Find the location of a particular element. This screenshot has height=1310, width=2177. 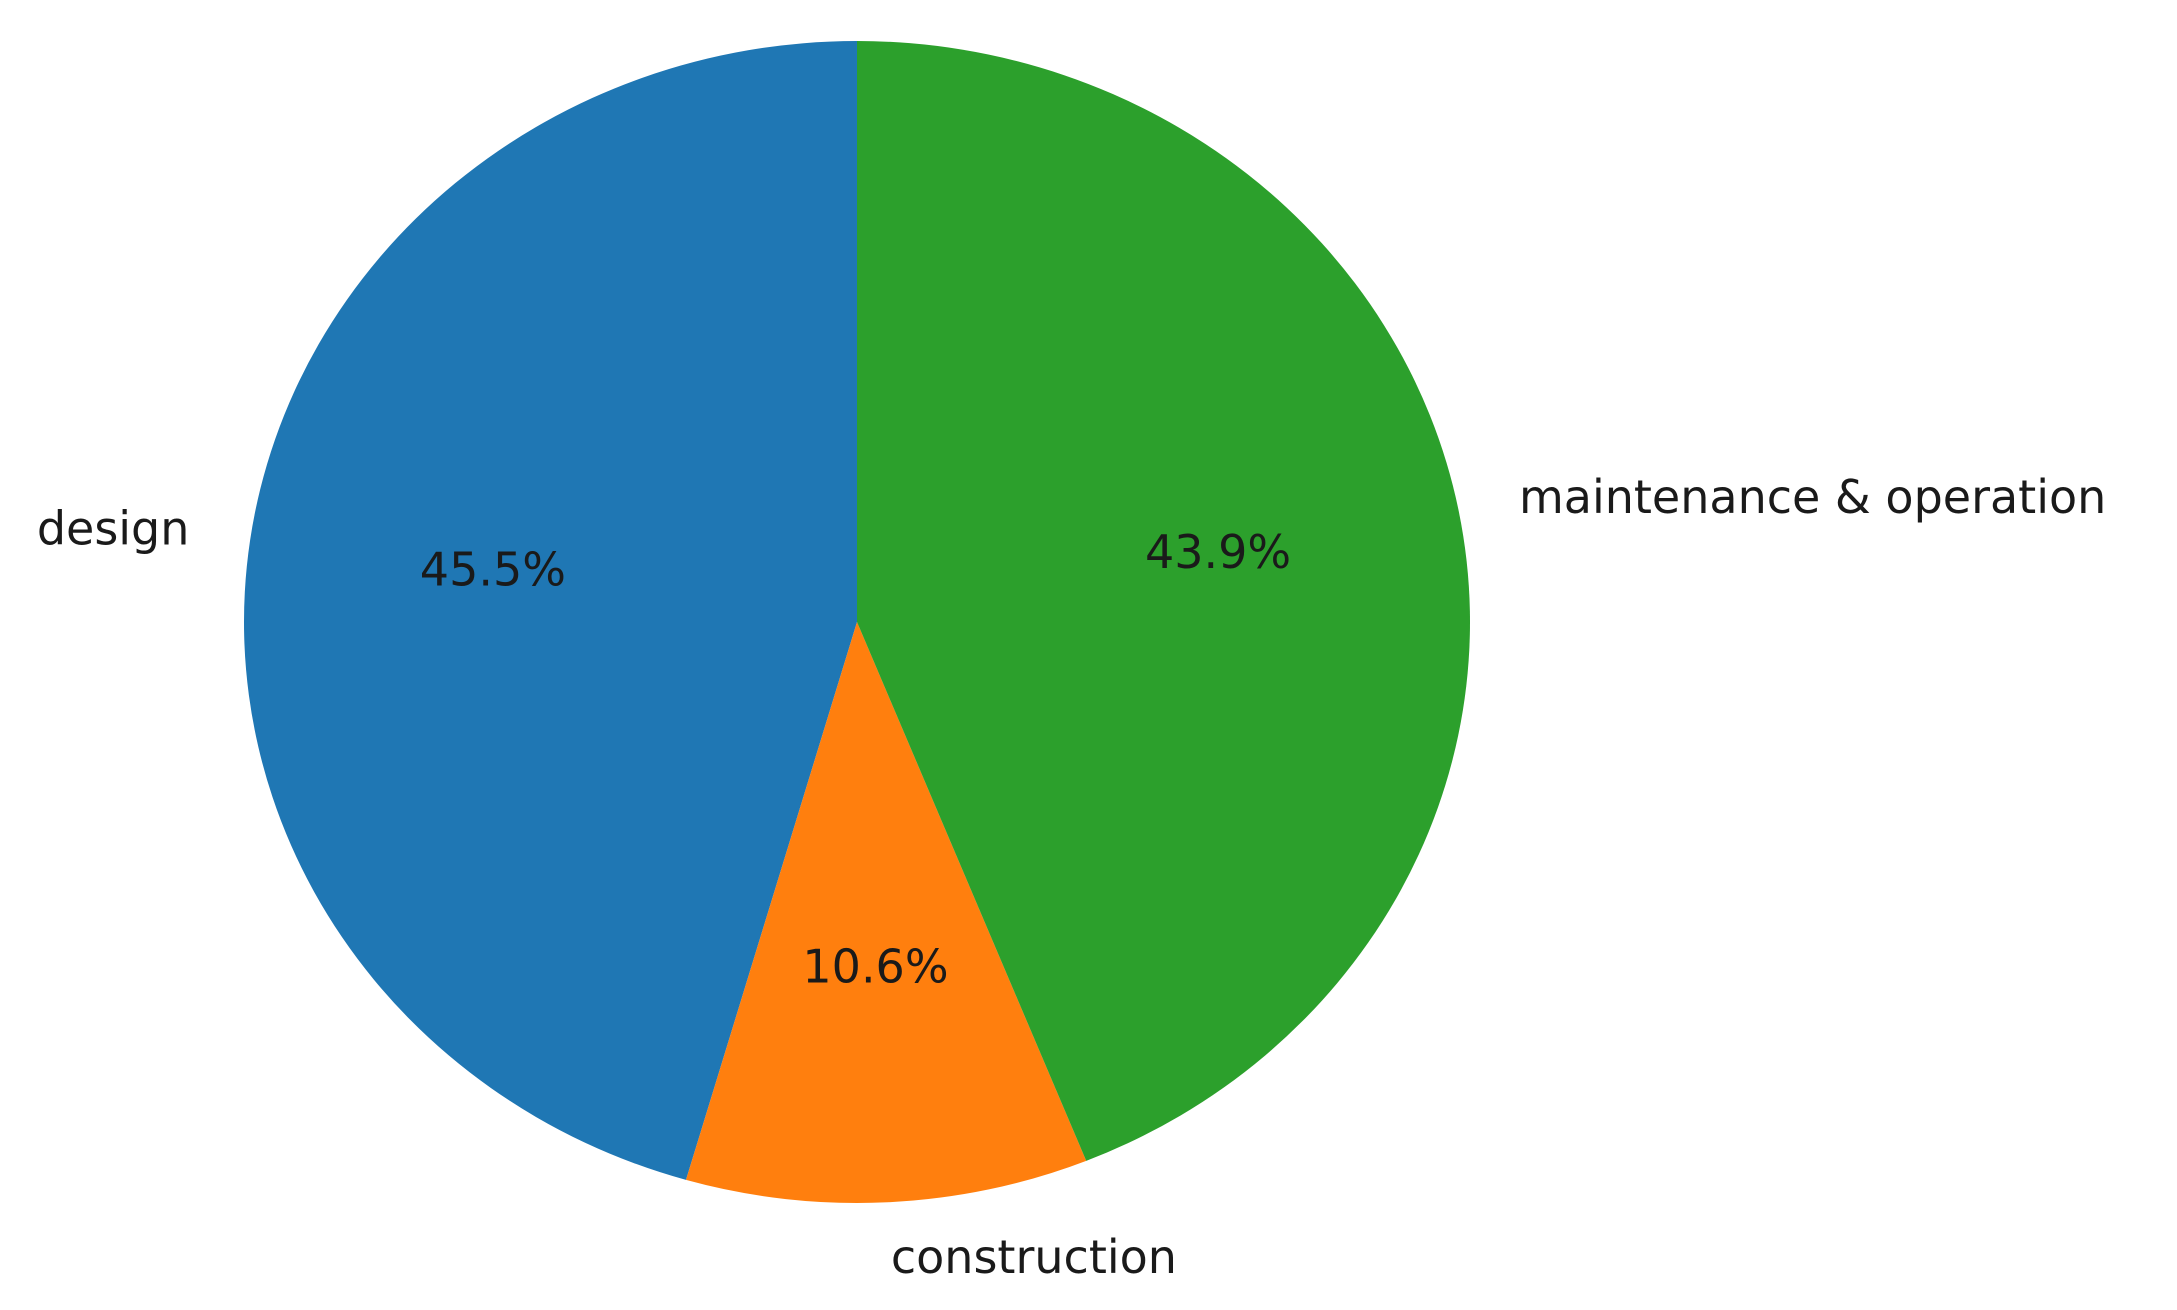

pct-label: 45.5% is located at coordinates (493, 569).